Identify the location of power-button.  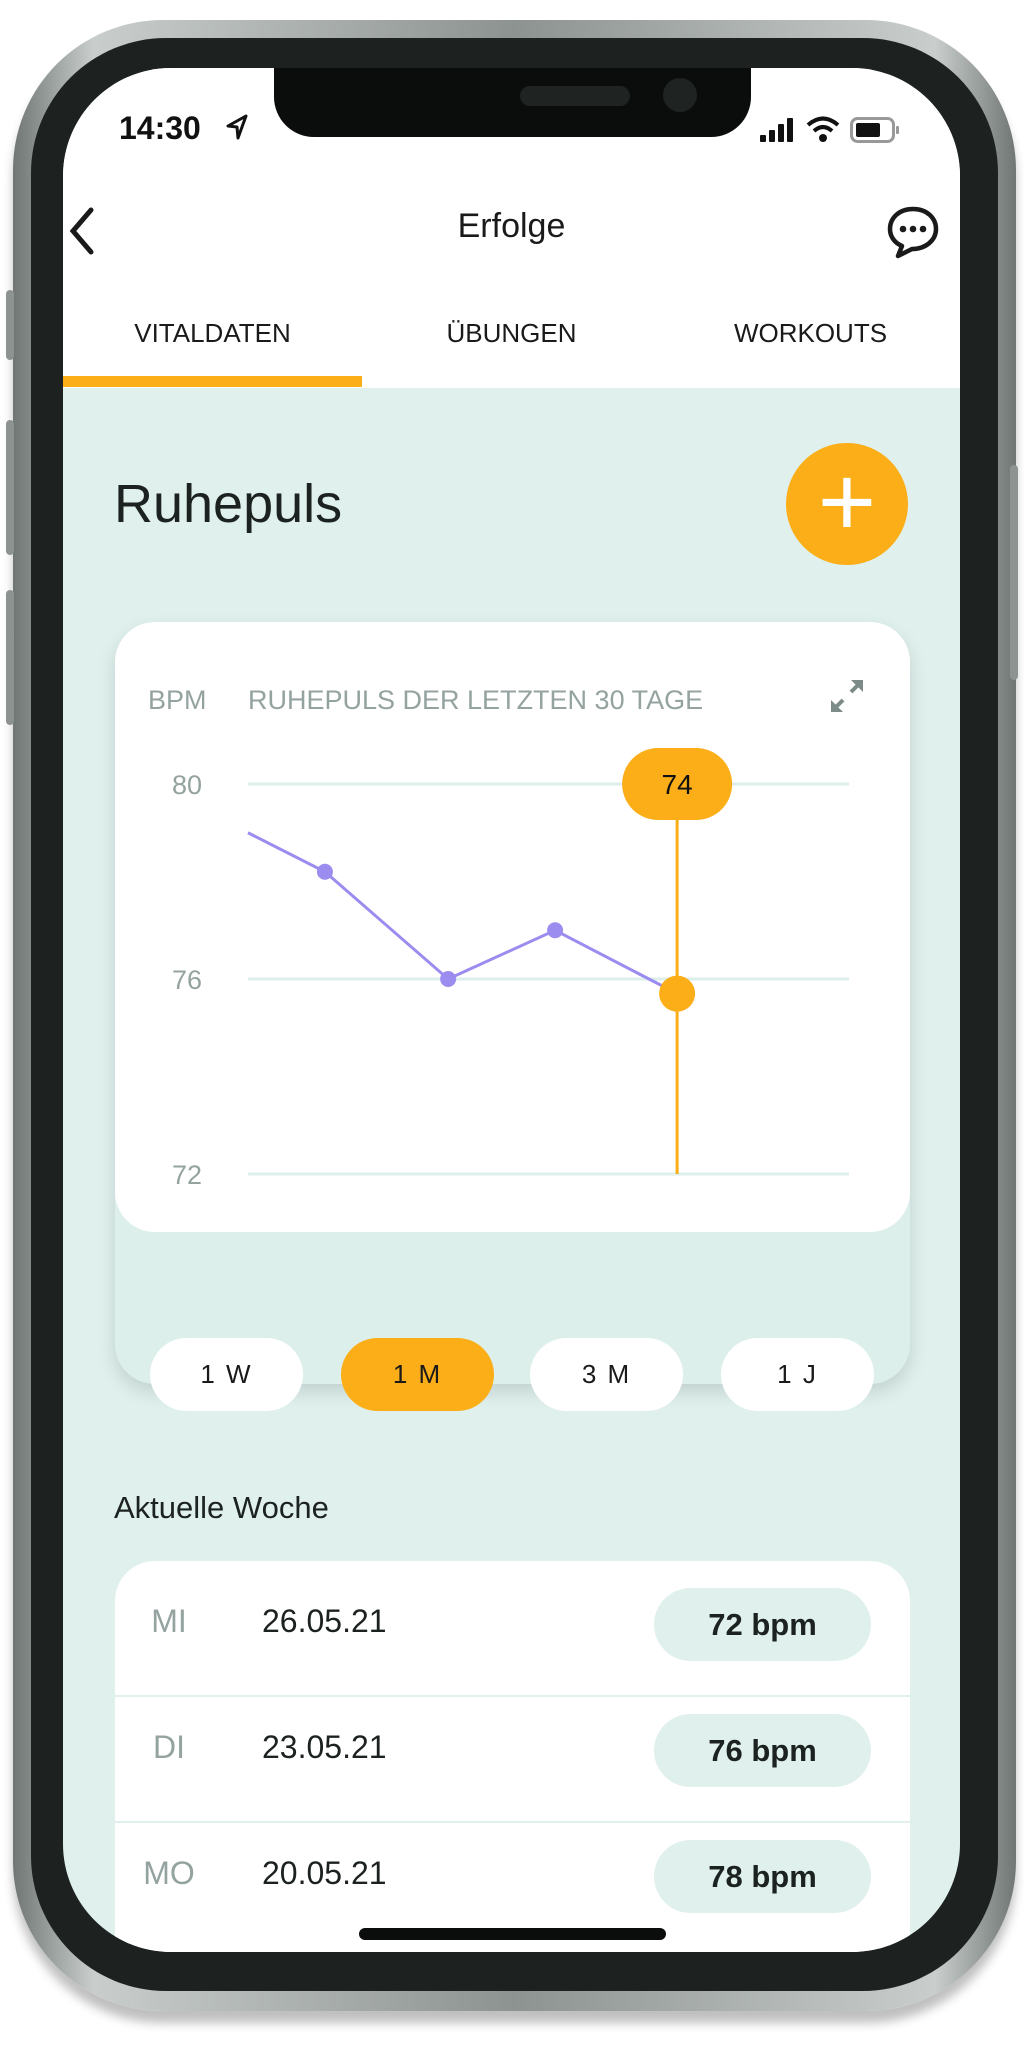
(1014, 572).